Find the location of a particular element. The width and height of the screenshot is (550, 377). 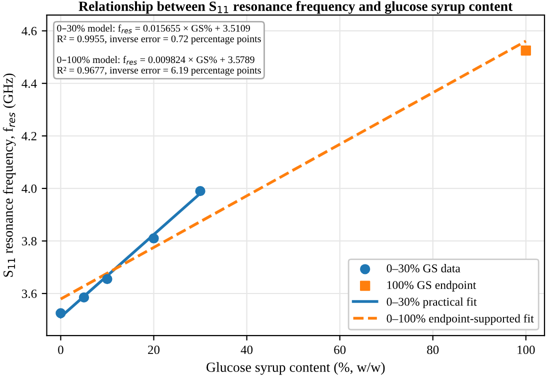

y-tick-label: 4.4 is located at coordinates (29, 83).